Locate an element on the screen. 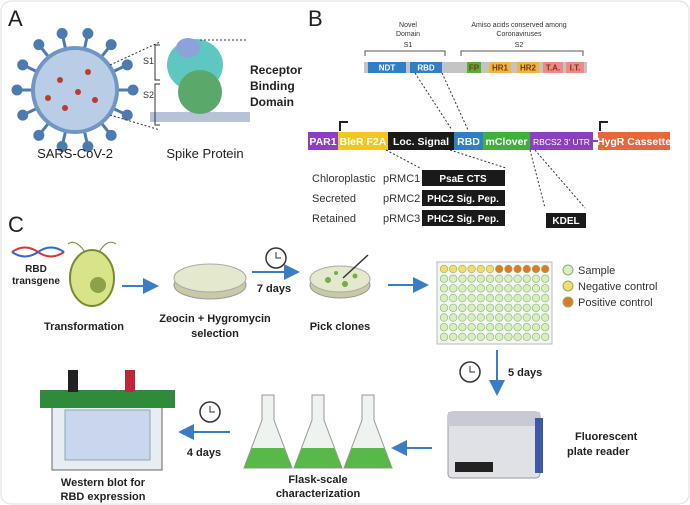 The height and width of the screenshot is (505, 690). construct-label: Loc. Signal is located at coordinates (421, 142).